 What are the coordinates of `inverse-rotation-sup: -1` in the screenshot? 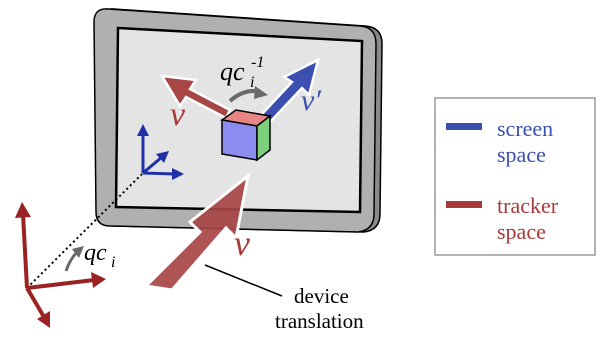 It's located at (257, 62).